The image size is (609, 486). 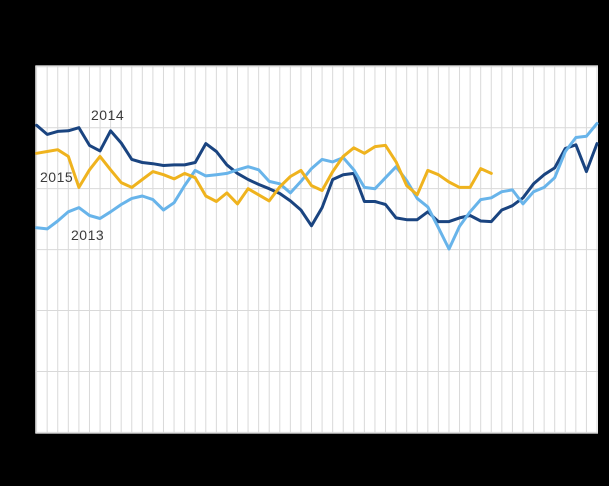 I want to click on series-label-2015: 2015, so click(x=57, y=177).